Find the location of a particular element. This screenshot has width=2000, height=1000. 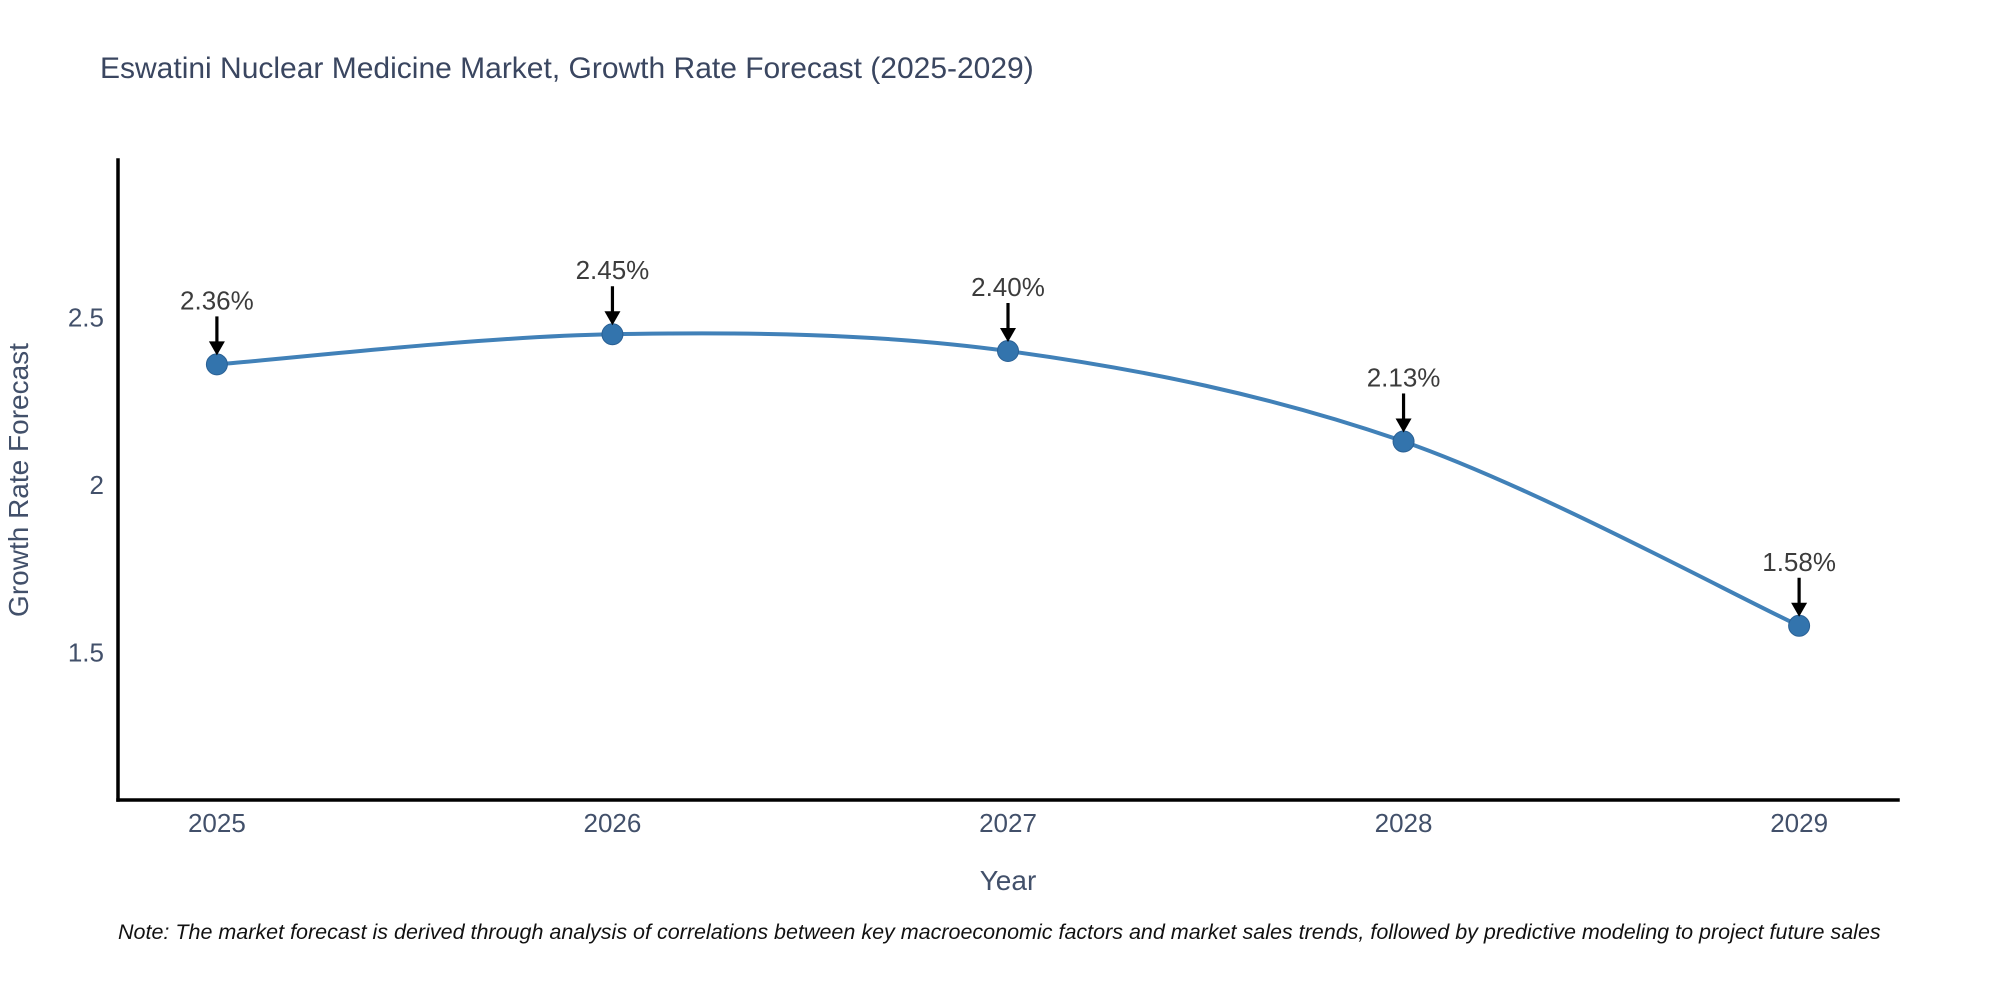

x-tick-label: 2027 is located at coordinates (1008, 823).